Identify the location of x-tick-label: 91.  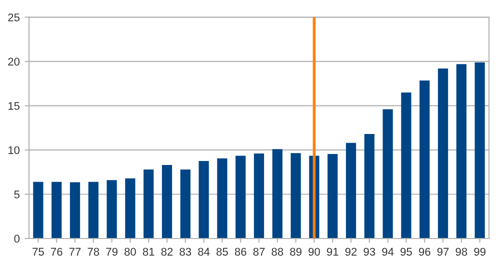
(332, 252).